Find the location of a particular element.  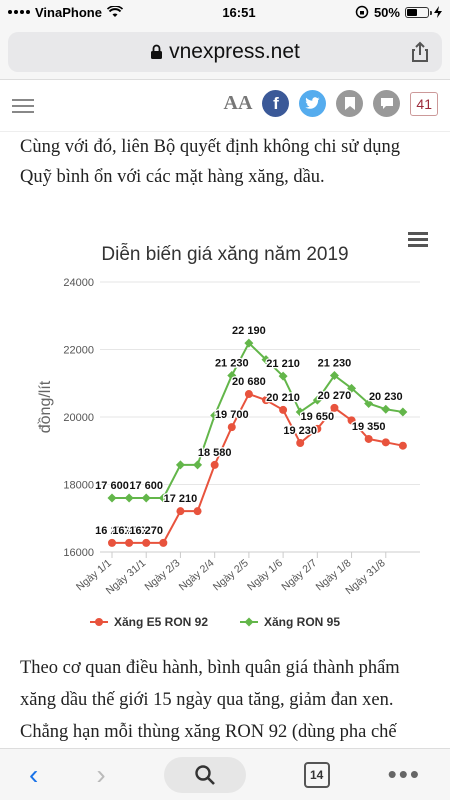

legend-item-label: Xăng RON 95 is located at coordinates (302, 622).